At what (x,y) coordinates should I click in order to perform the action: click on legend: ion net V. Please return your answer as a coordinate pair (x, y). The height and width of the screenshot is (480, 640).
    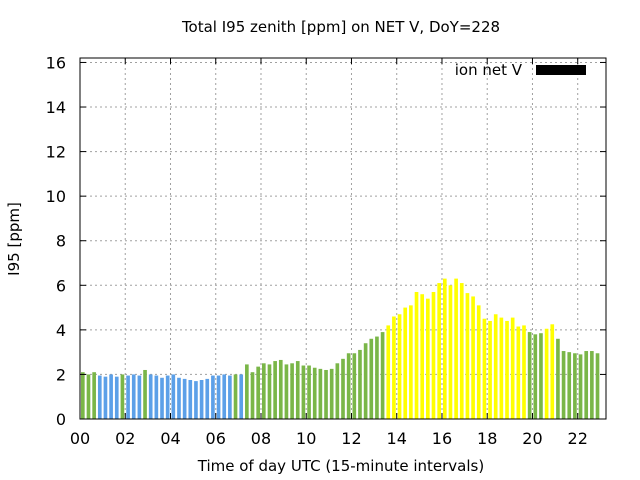
    Looking at the image, I should click on (520, 70).